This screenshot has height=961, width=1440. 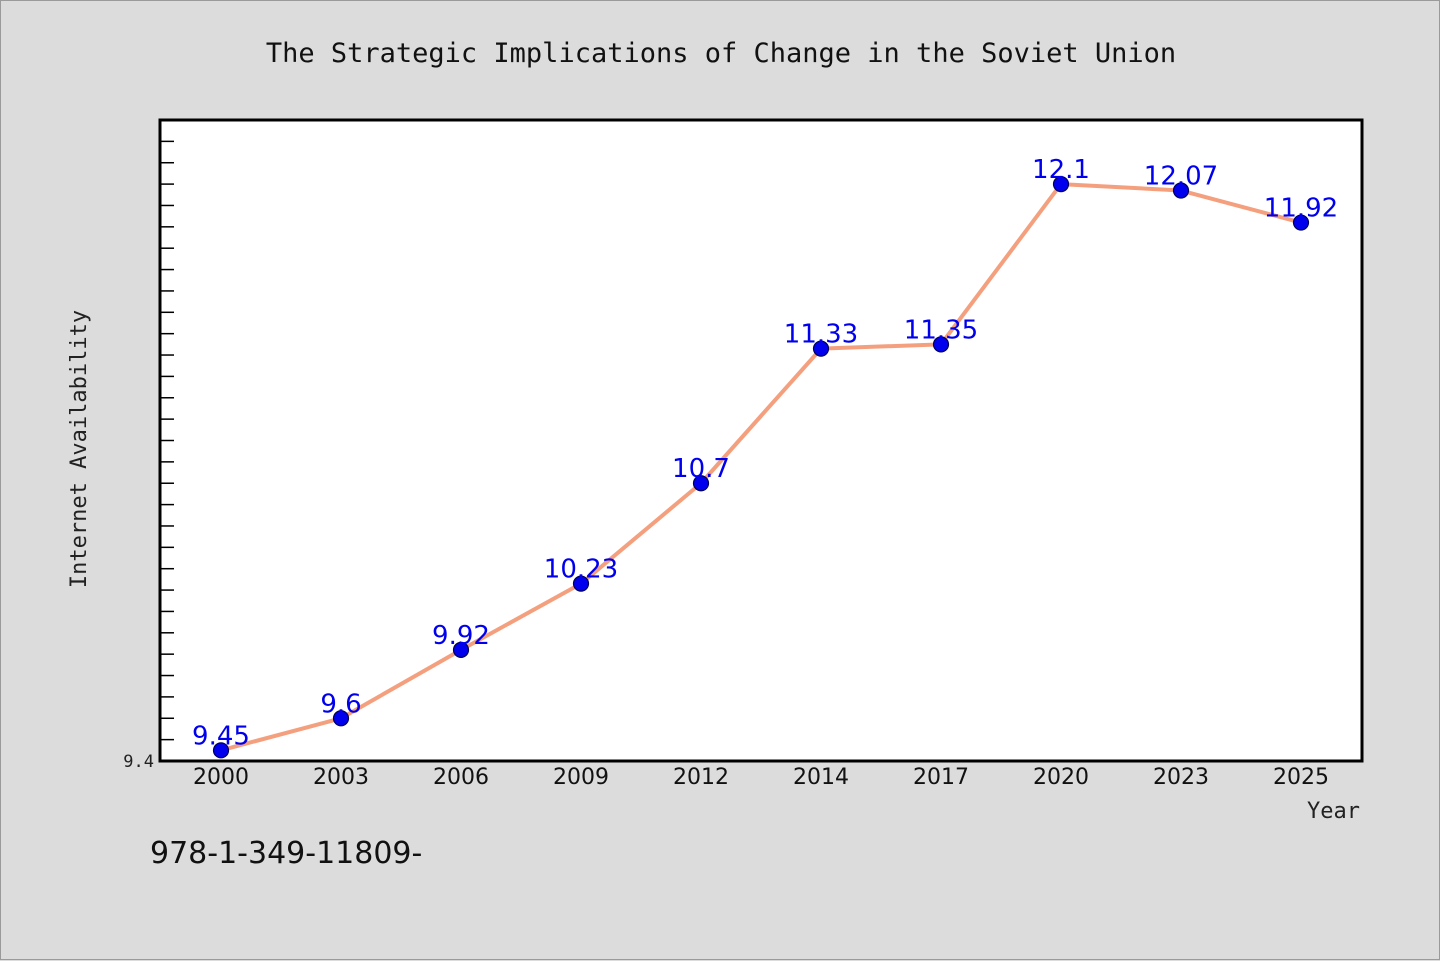 I want to click on data-label: 10.7, so click(x=701, y=469).